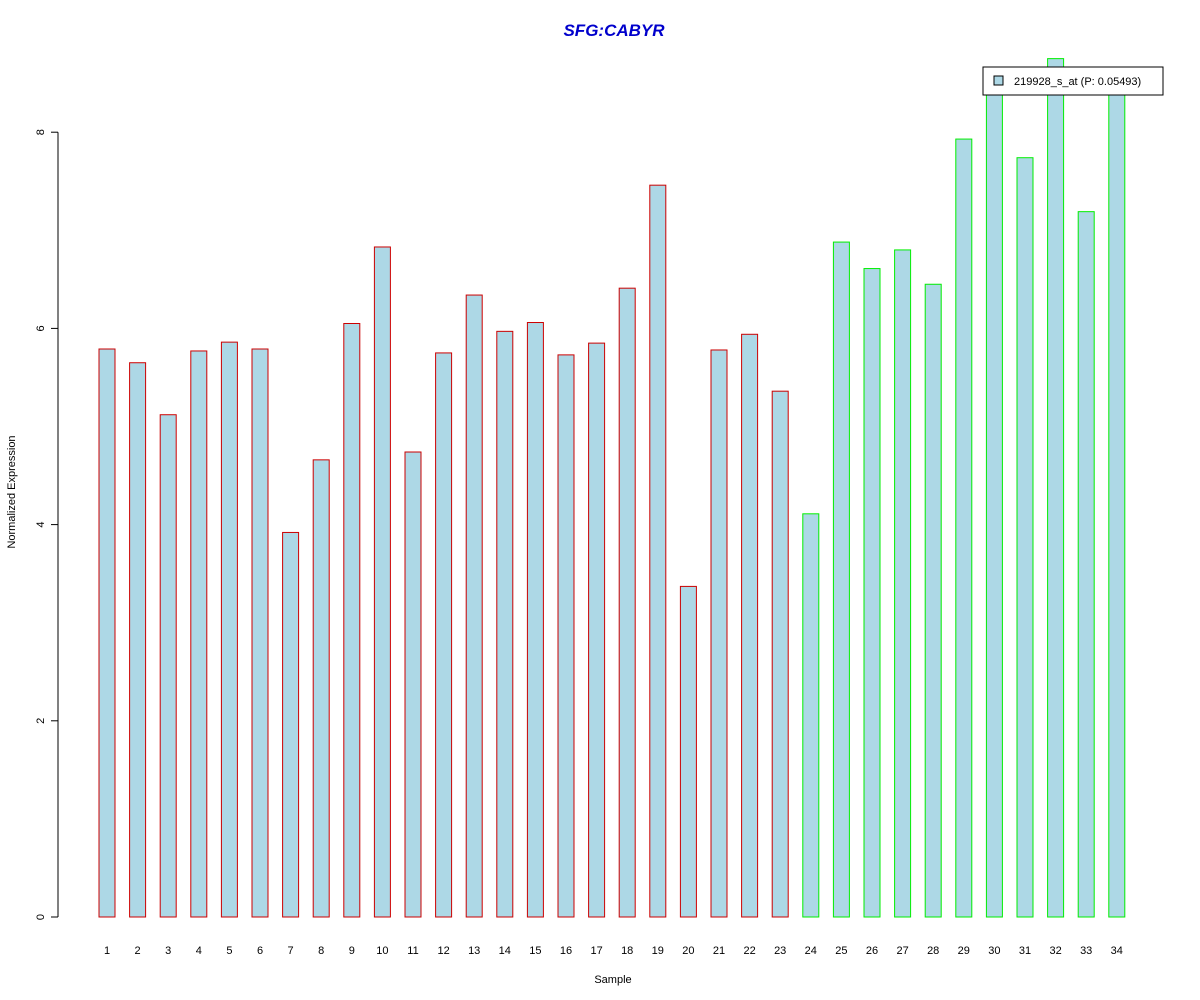  Describe the element at coordinates (168, 951) in the screenshot. I see `x-tick-label: 3` at that location.